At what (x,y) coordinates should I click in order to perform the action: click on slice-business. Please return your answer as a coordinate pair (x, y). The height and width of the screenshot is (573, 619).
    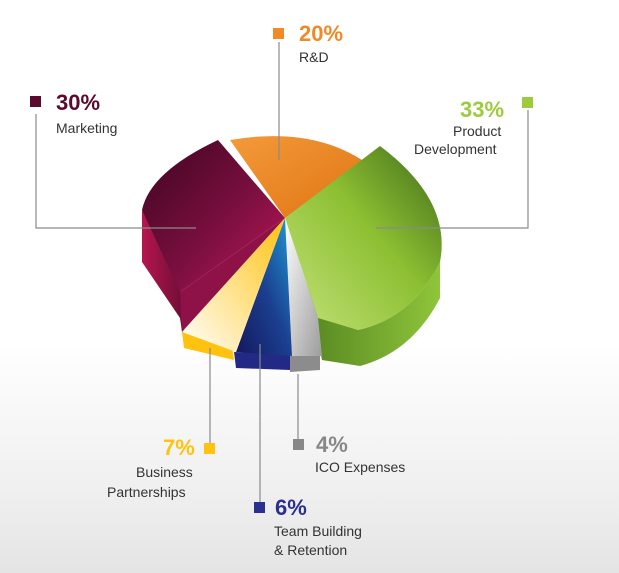
    Looking at the image, I should click on (233, 285).